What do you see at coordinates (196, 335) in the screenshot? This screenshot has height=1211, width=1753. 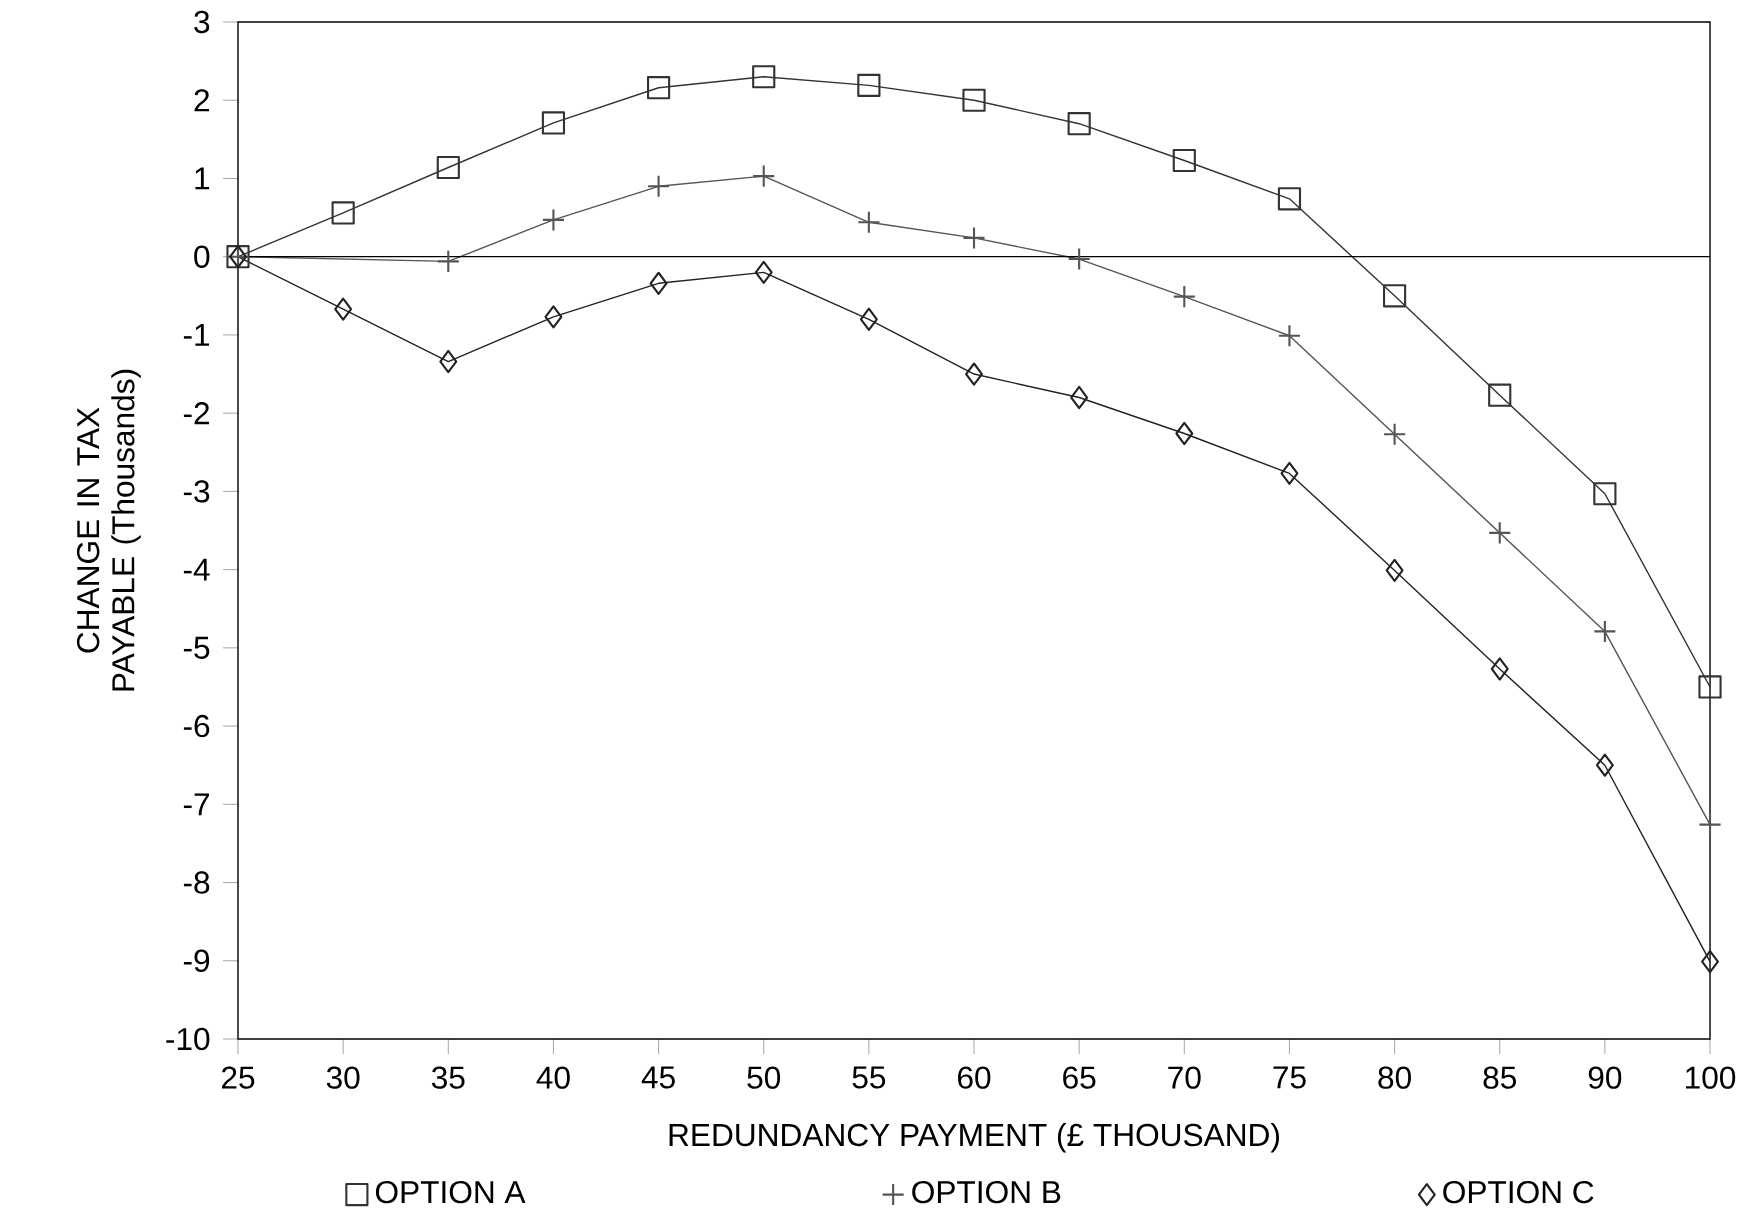 I see `y-tick-label: -1` at bounding box center [196, 335].